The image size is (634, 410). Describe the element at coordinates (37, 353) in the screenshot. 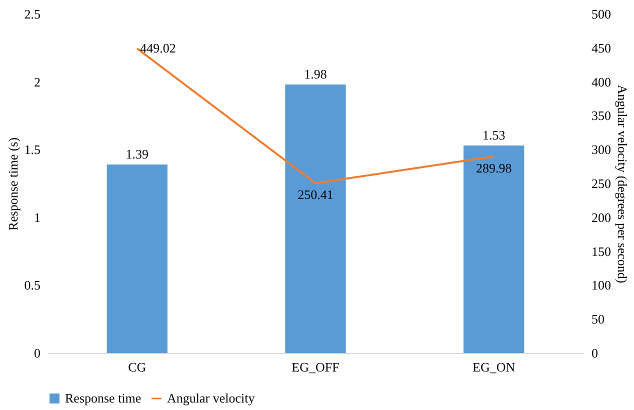

I see `y-tick-label: 0` at that location.